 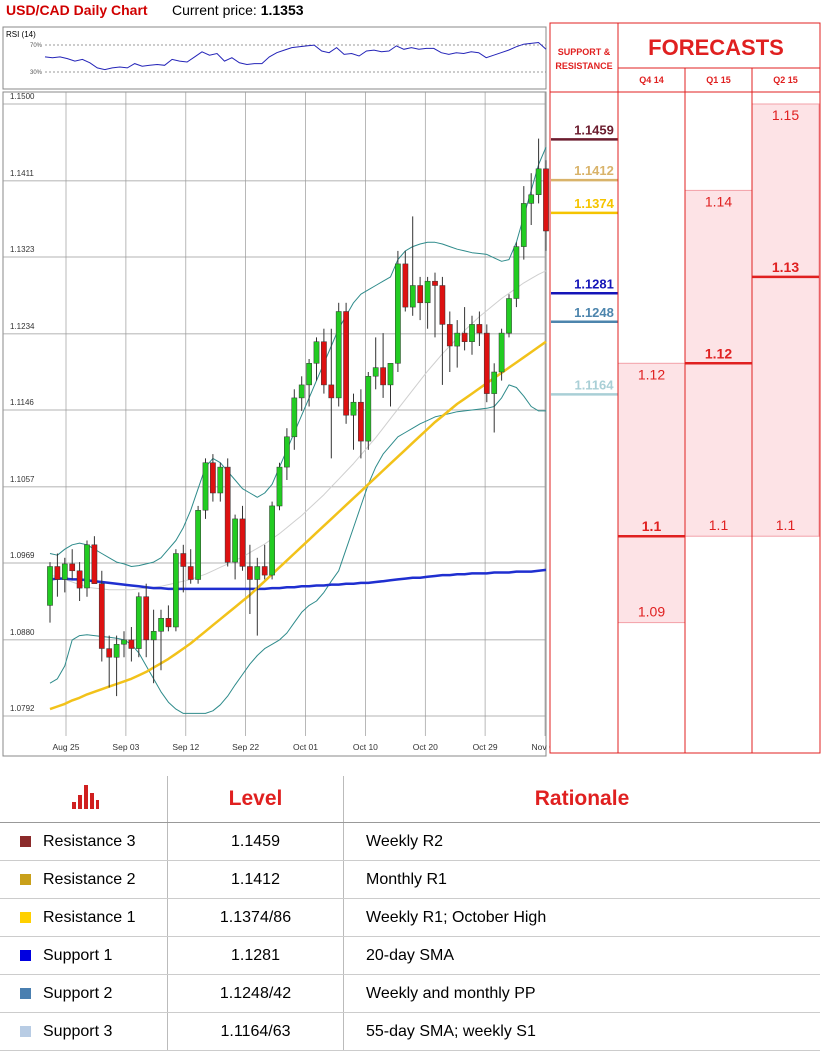 What do you see at coordinates (22, 249) in the screenshot?
I see `y-tick-label: 1.1323` at bounding box center [22, 249].